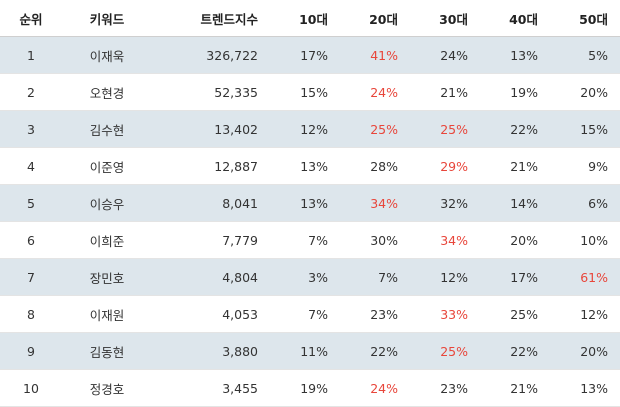 The height and width of the screenshot is (407, 620). What do you see at coordinates (445, 314) in the screenshot?
I see `age-30s-cell: 33%` at bounding box center [445, 314].